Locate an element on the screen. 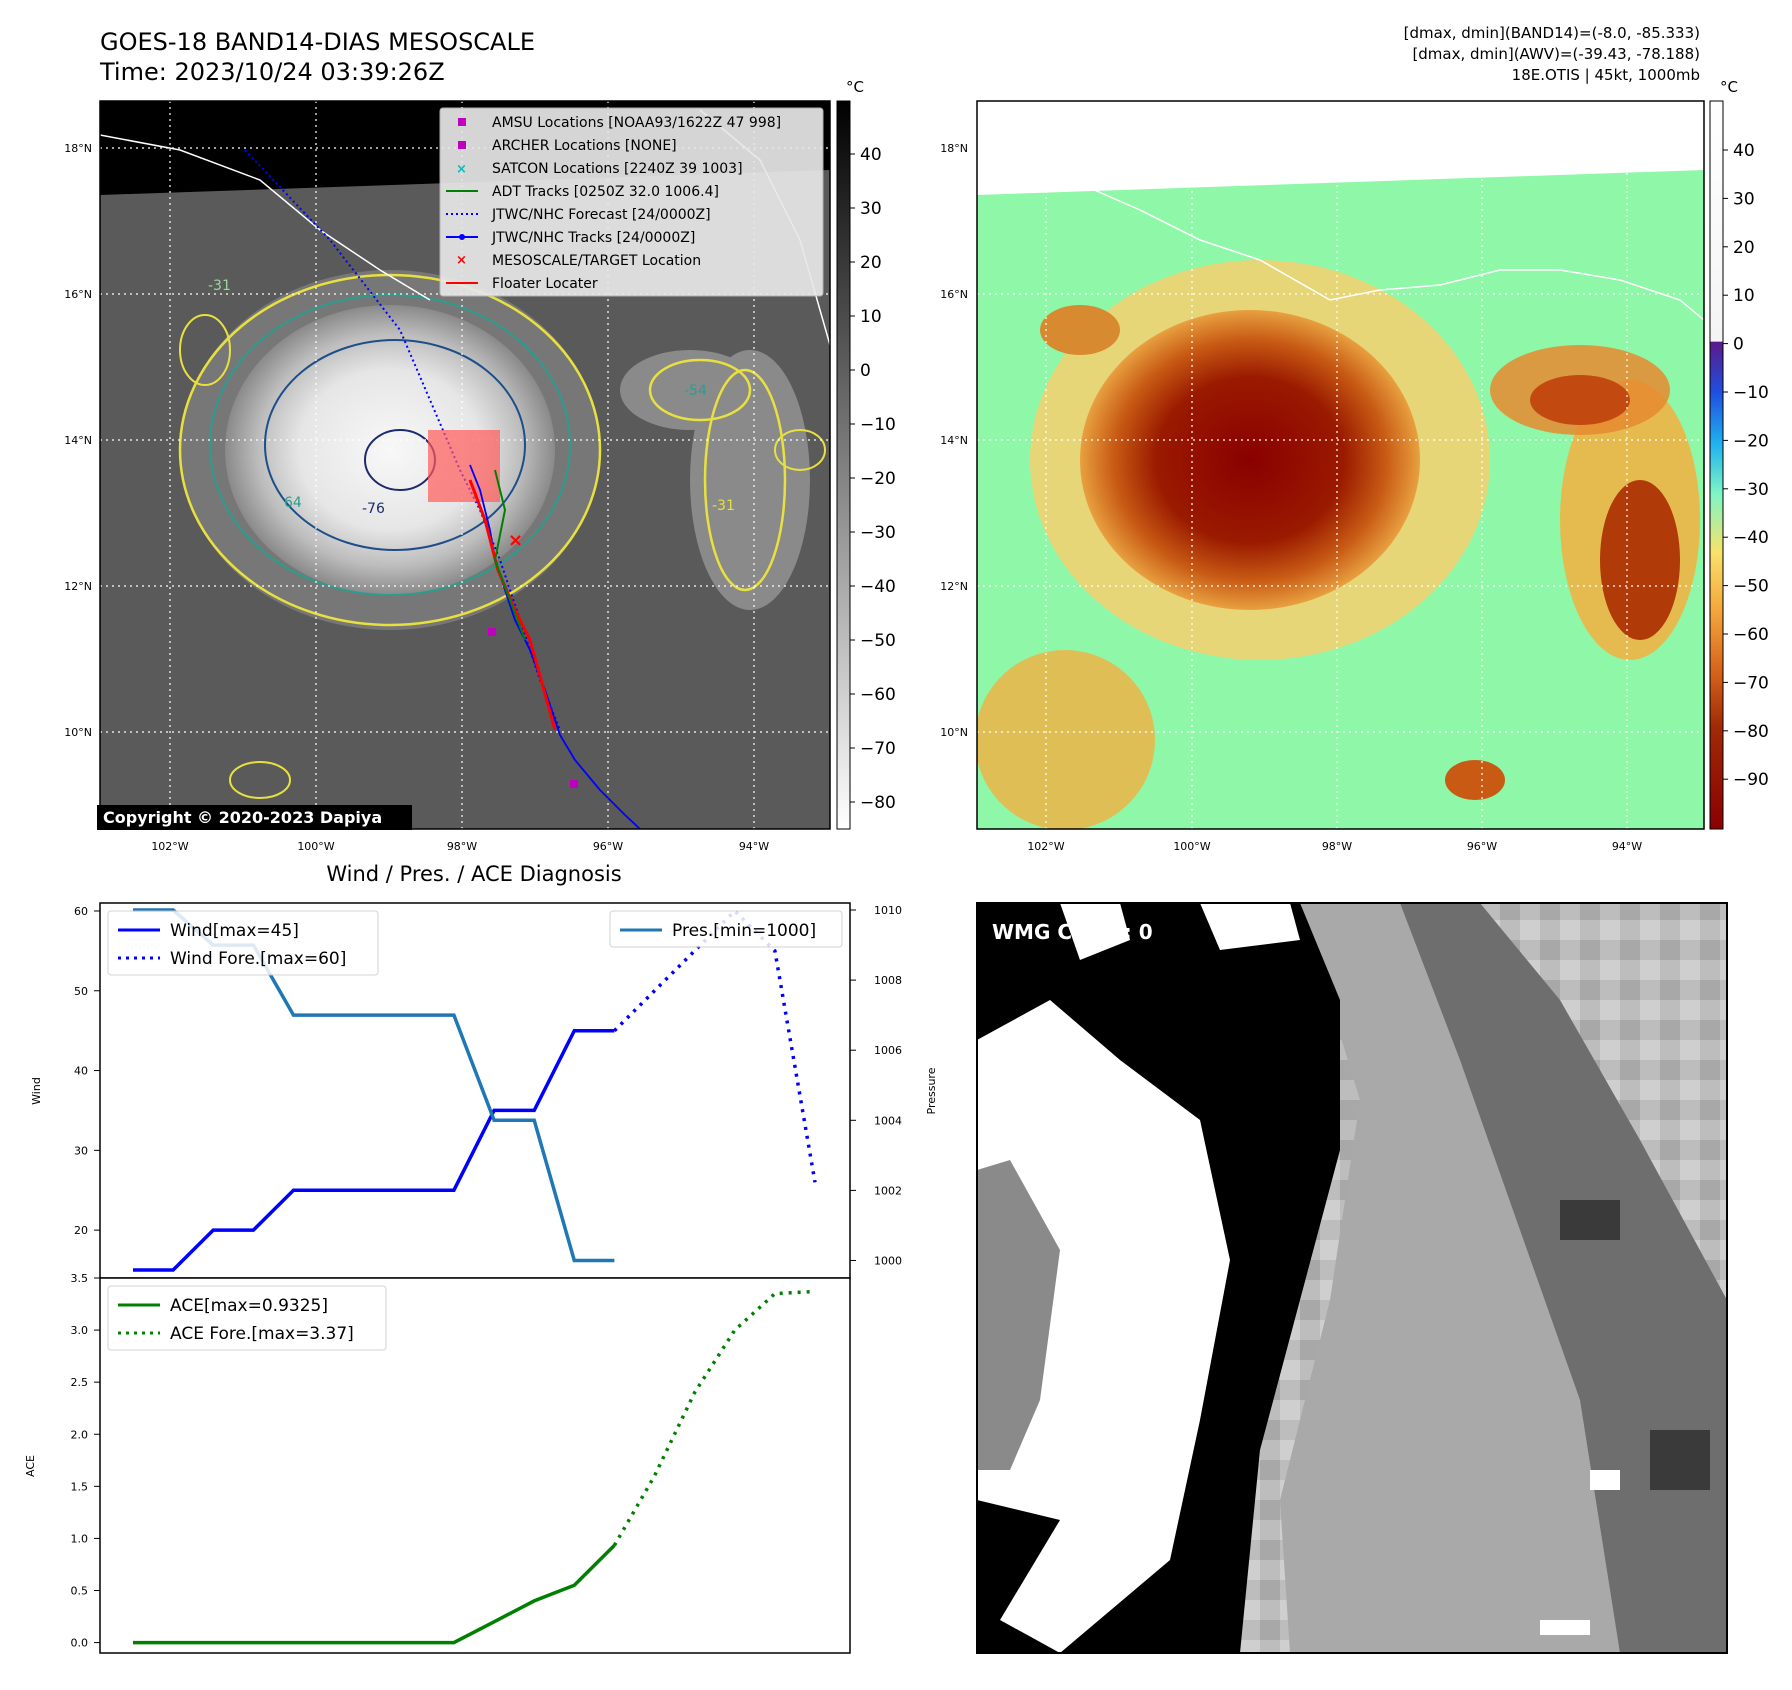 The height and width of the screenshot is (1690, 1792). colorbar-tick-label: 30 is located at coordinates (1744, 199).